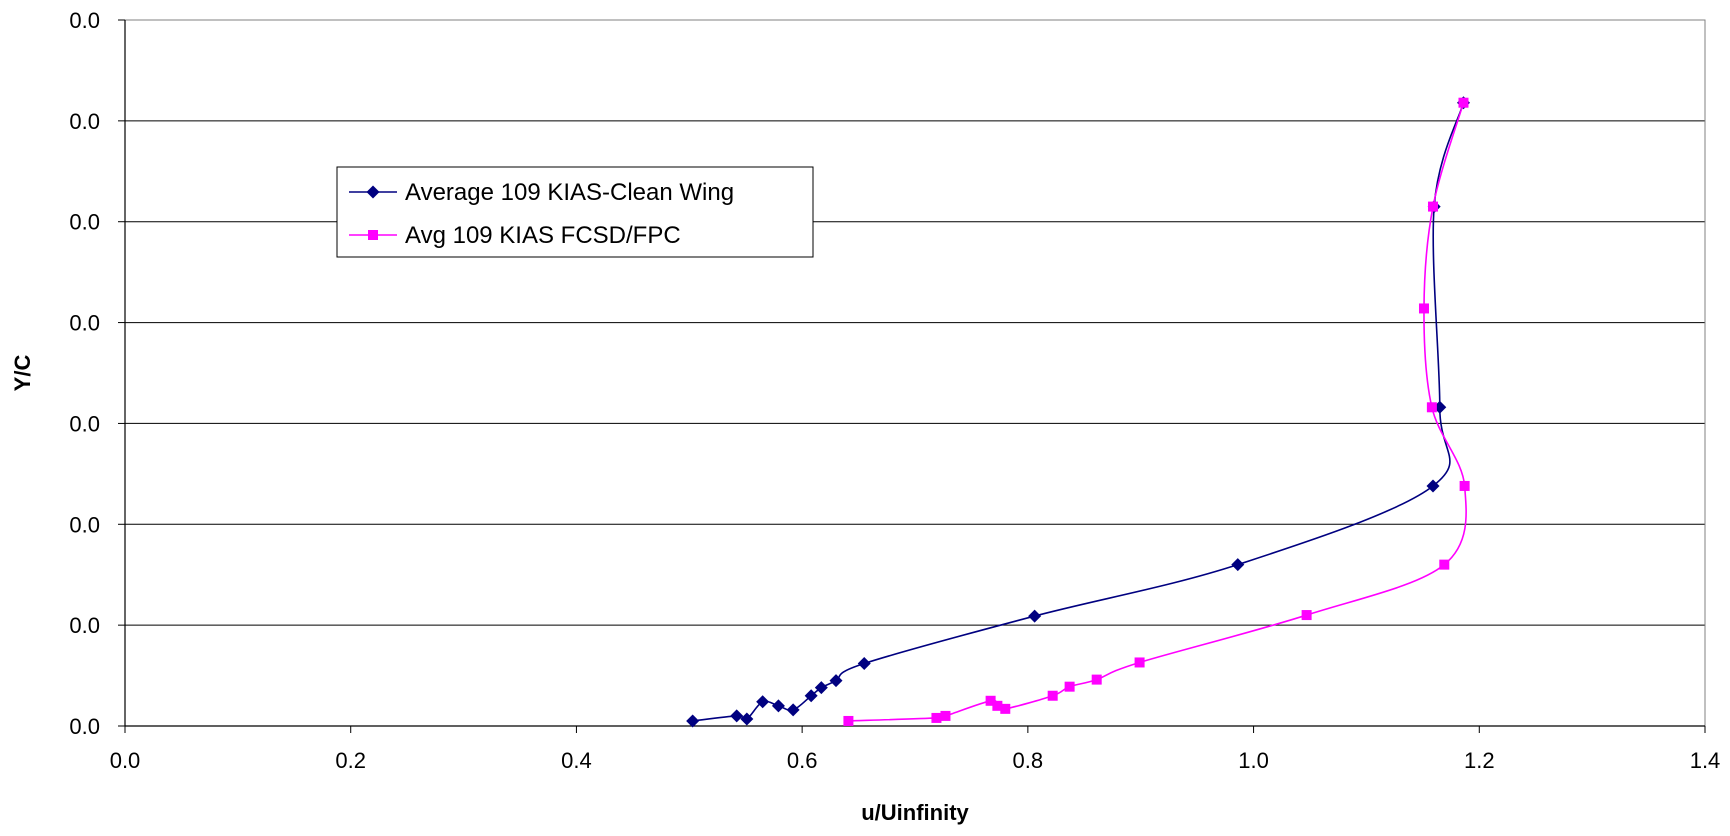 The image size is (1730, 836). Describe the element at coordinates (1253, 760) in the screenshot. I see `x-tick-label: 1.0` at that location.